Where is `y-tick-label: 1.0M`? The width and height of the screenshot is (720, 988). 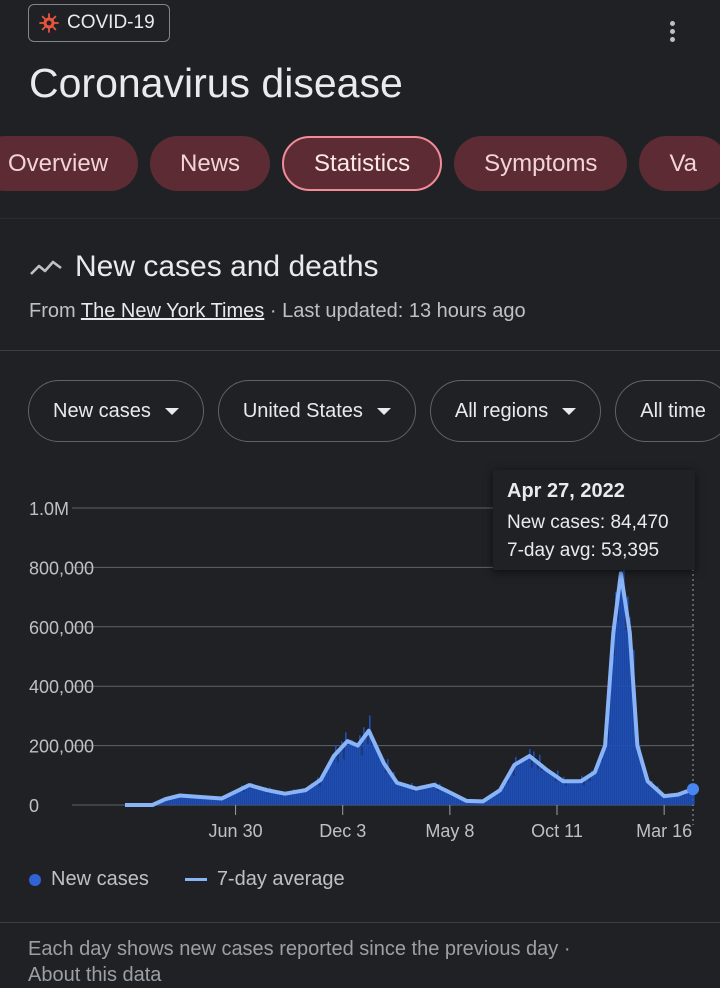
y-tick-label: 1.0M is located at coordinates (49, 509).